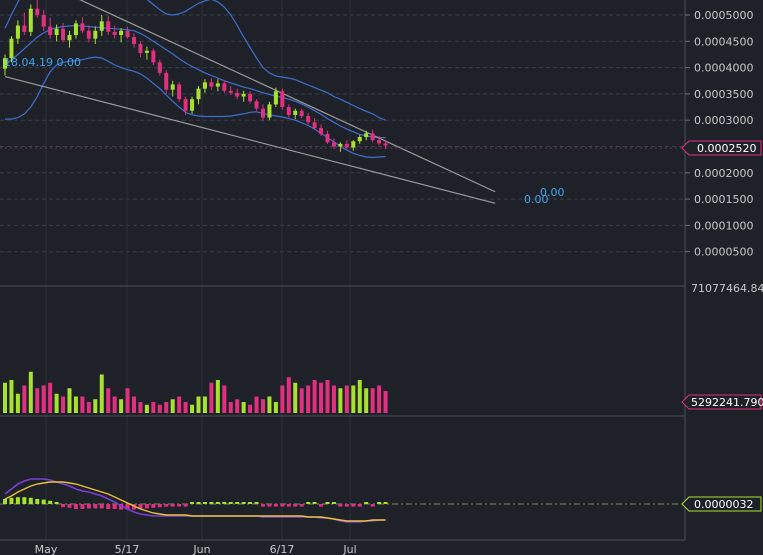 This screenshot has width=763, height=555. Describe the element at coordinates (724, 15) in the screenshot. I see `price-tick-label: 0.0005000` at that location.